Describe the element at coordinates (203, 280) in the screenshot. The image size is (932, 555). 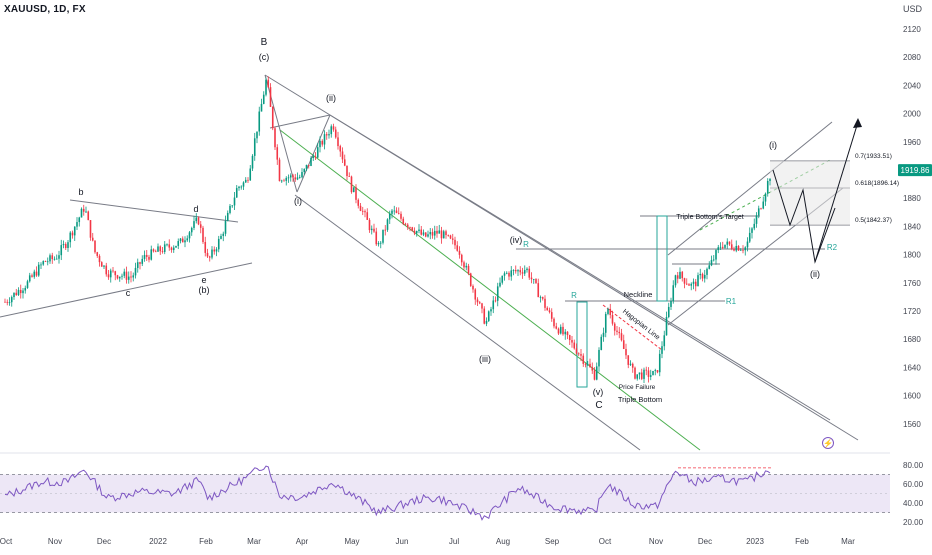
I see `triangle-e-label: e` at that location.